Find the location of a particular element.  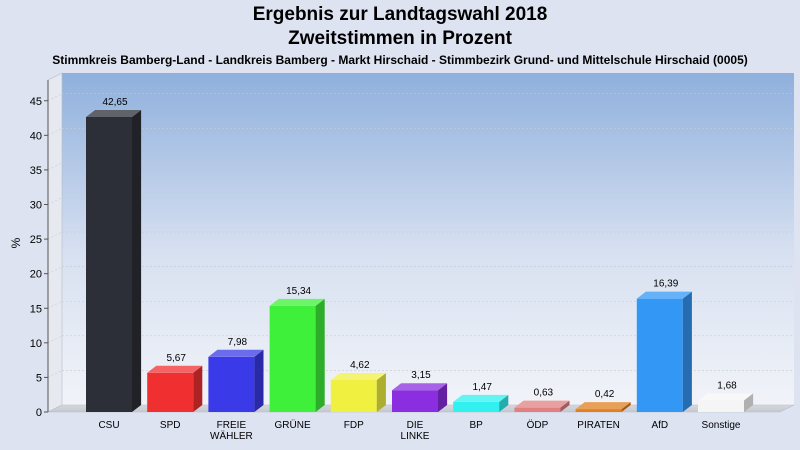

x-tick-label: Sonstige is located at coordinates (721, 425).